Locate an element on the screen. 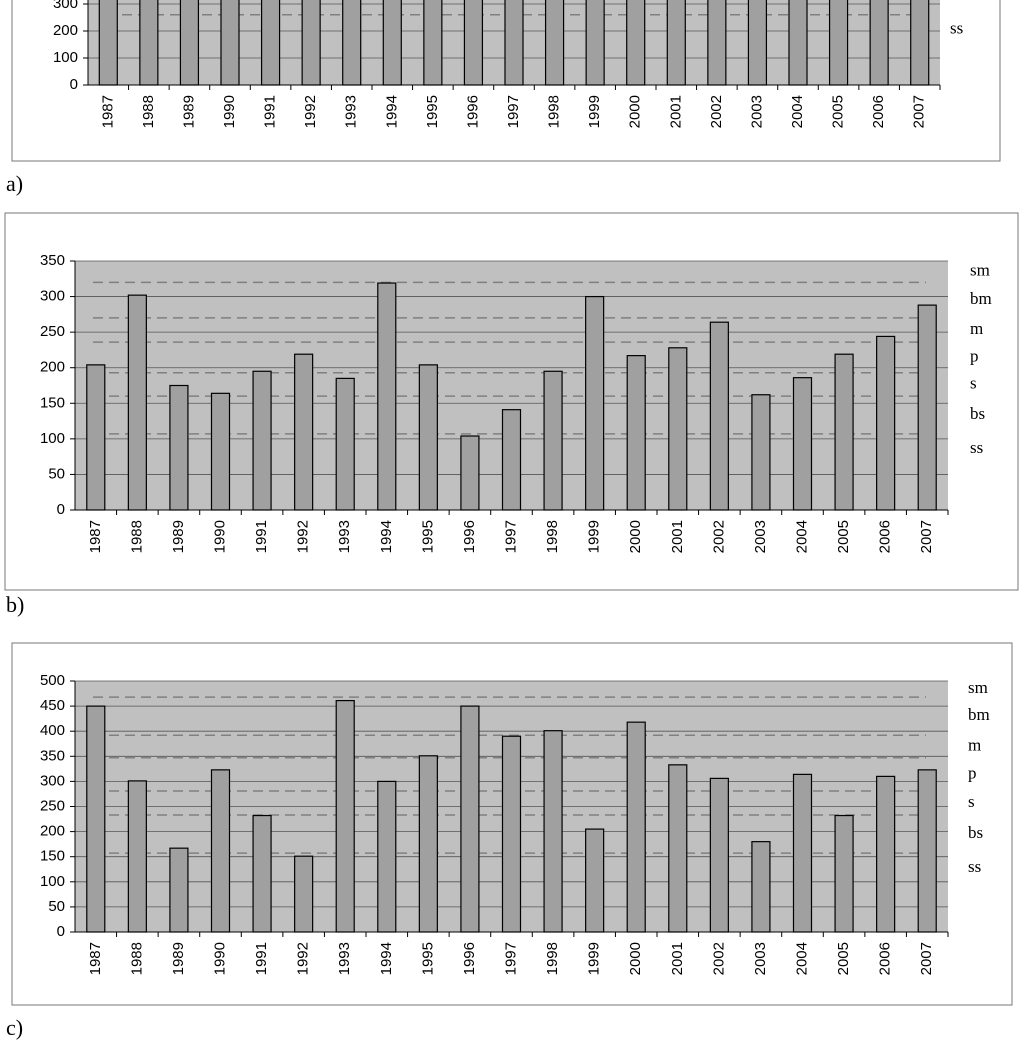 This screenshot has width=1024, height=1048. x-tick-label: 1989 is located at coordinates (178, 958).